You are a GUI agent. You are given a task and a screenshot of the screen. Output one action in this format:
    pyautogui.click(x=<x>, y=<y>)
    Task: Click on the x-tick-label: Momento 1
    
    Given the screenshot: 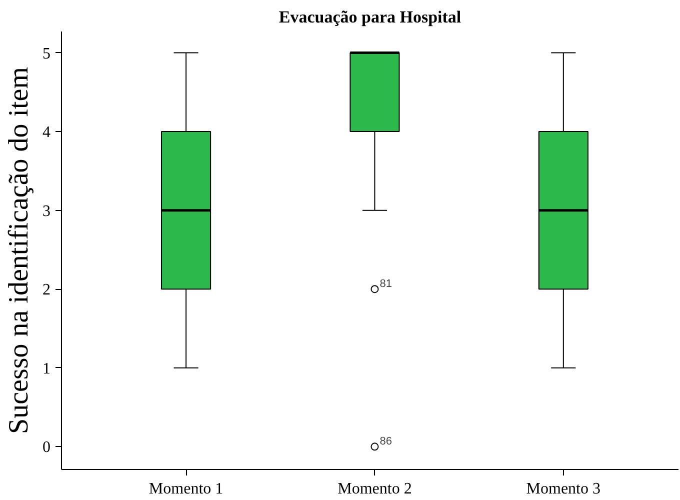 What is the action you would take?
    pyautogui.click(x=186, y=489)
    